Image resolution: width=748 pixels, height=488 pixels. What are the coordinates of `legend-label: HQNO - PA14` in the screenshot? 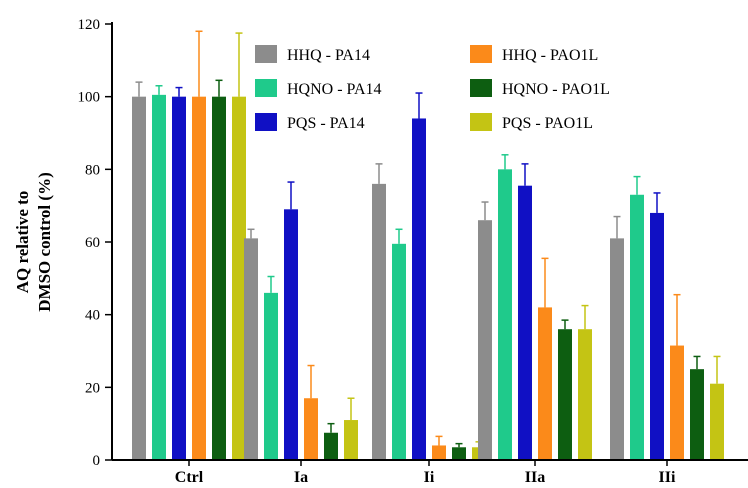 It's located at (334, 89).